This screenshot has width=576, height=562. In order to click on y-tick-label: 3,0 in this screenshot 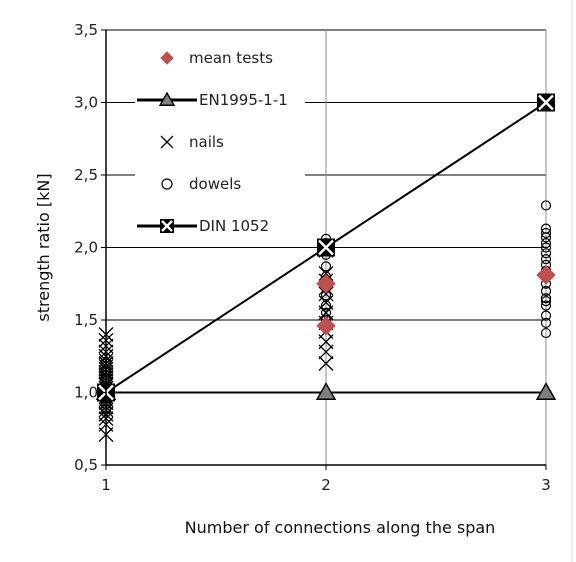, I will do `click(86, 103)`.